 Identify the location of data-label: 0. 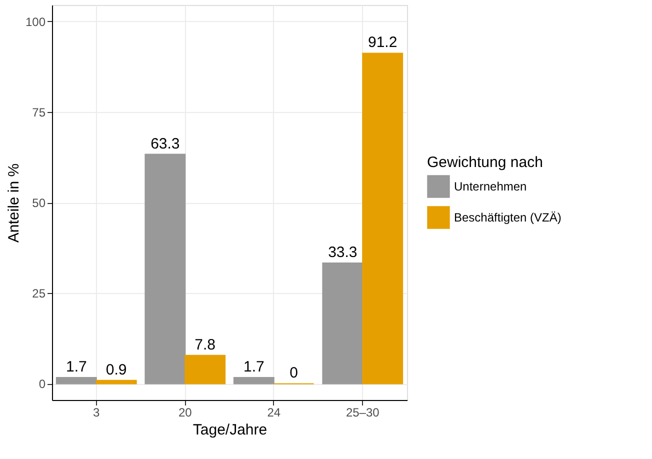
(294, 373).